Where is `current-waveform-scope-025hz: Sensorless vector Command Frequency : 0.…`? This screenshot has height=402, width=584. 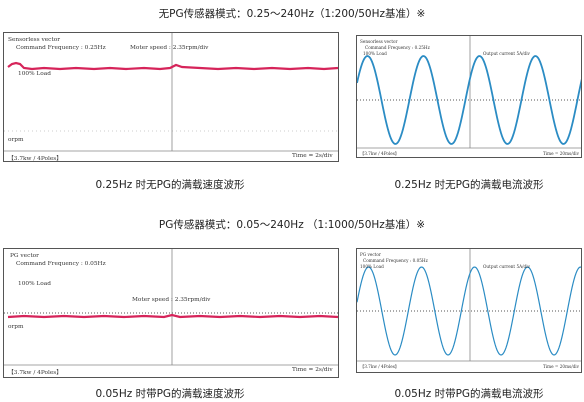
current-waveform-scope-025hz: Sensorless vector Command Frequency : 0.… is located at coordinates (469, 96).